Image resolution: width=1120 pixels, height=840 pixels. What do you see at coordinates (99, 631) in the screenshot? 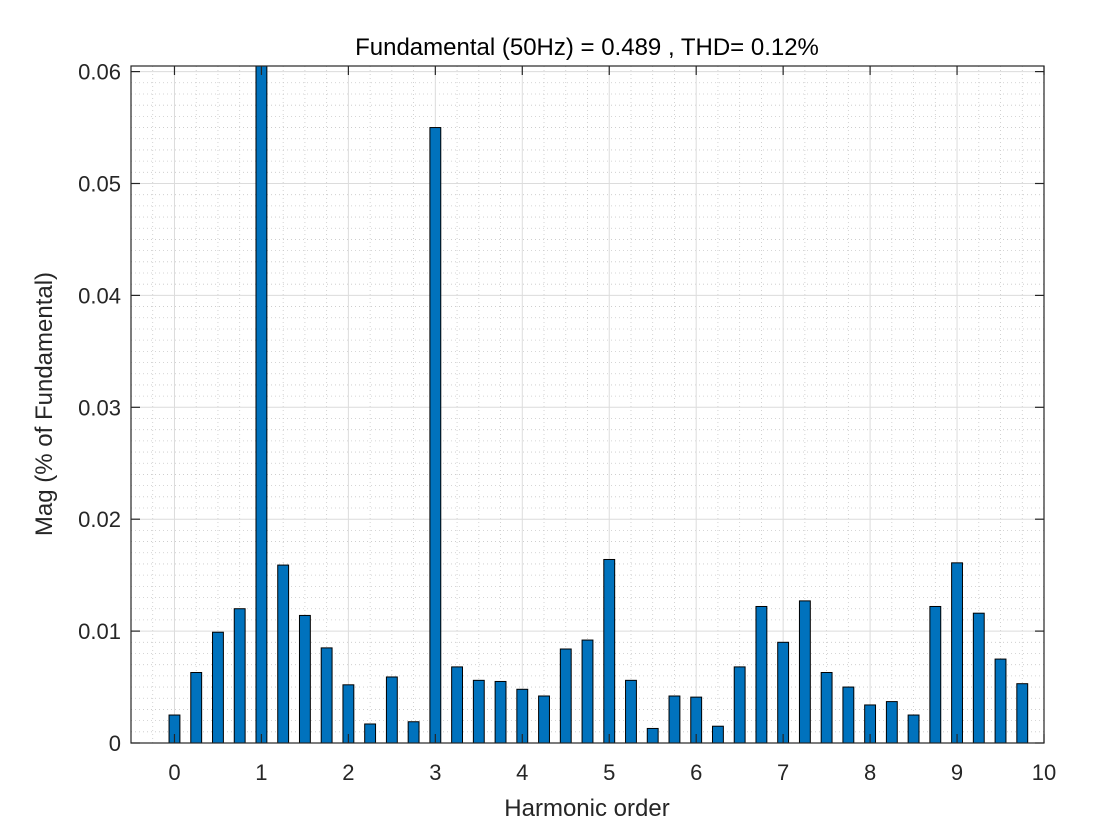
I see `y-tick-label: 0.01` at bounding box center [99, 631].